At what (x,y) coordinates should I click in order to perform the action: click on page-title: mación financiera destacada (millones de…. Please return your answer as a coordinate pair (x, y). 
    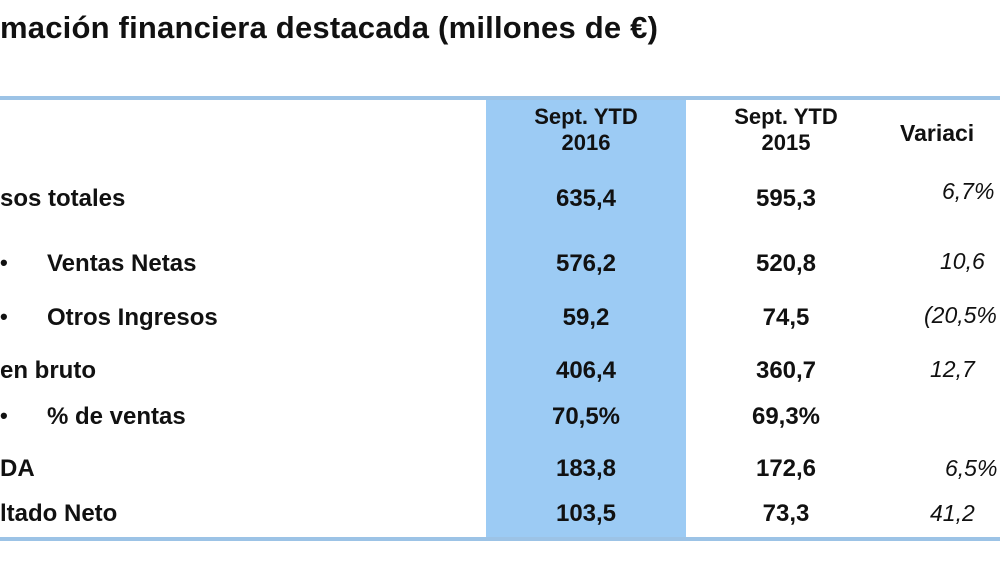
    Looking at the image, I should click on (329, 27).